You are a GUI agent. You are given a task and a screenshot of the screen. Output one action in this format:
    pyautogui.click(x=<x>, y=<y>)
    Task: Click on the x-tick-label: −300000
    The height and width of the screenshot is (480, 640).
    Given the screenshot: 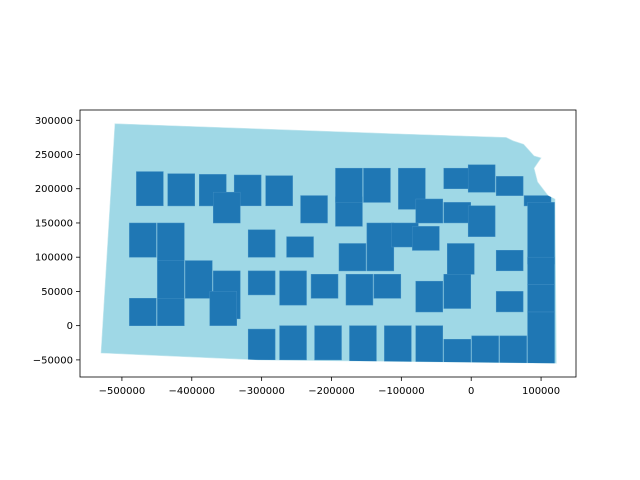 What is the action you would take?
    pyautogui.click(x=261, y=391)
    